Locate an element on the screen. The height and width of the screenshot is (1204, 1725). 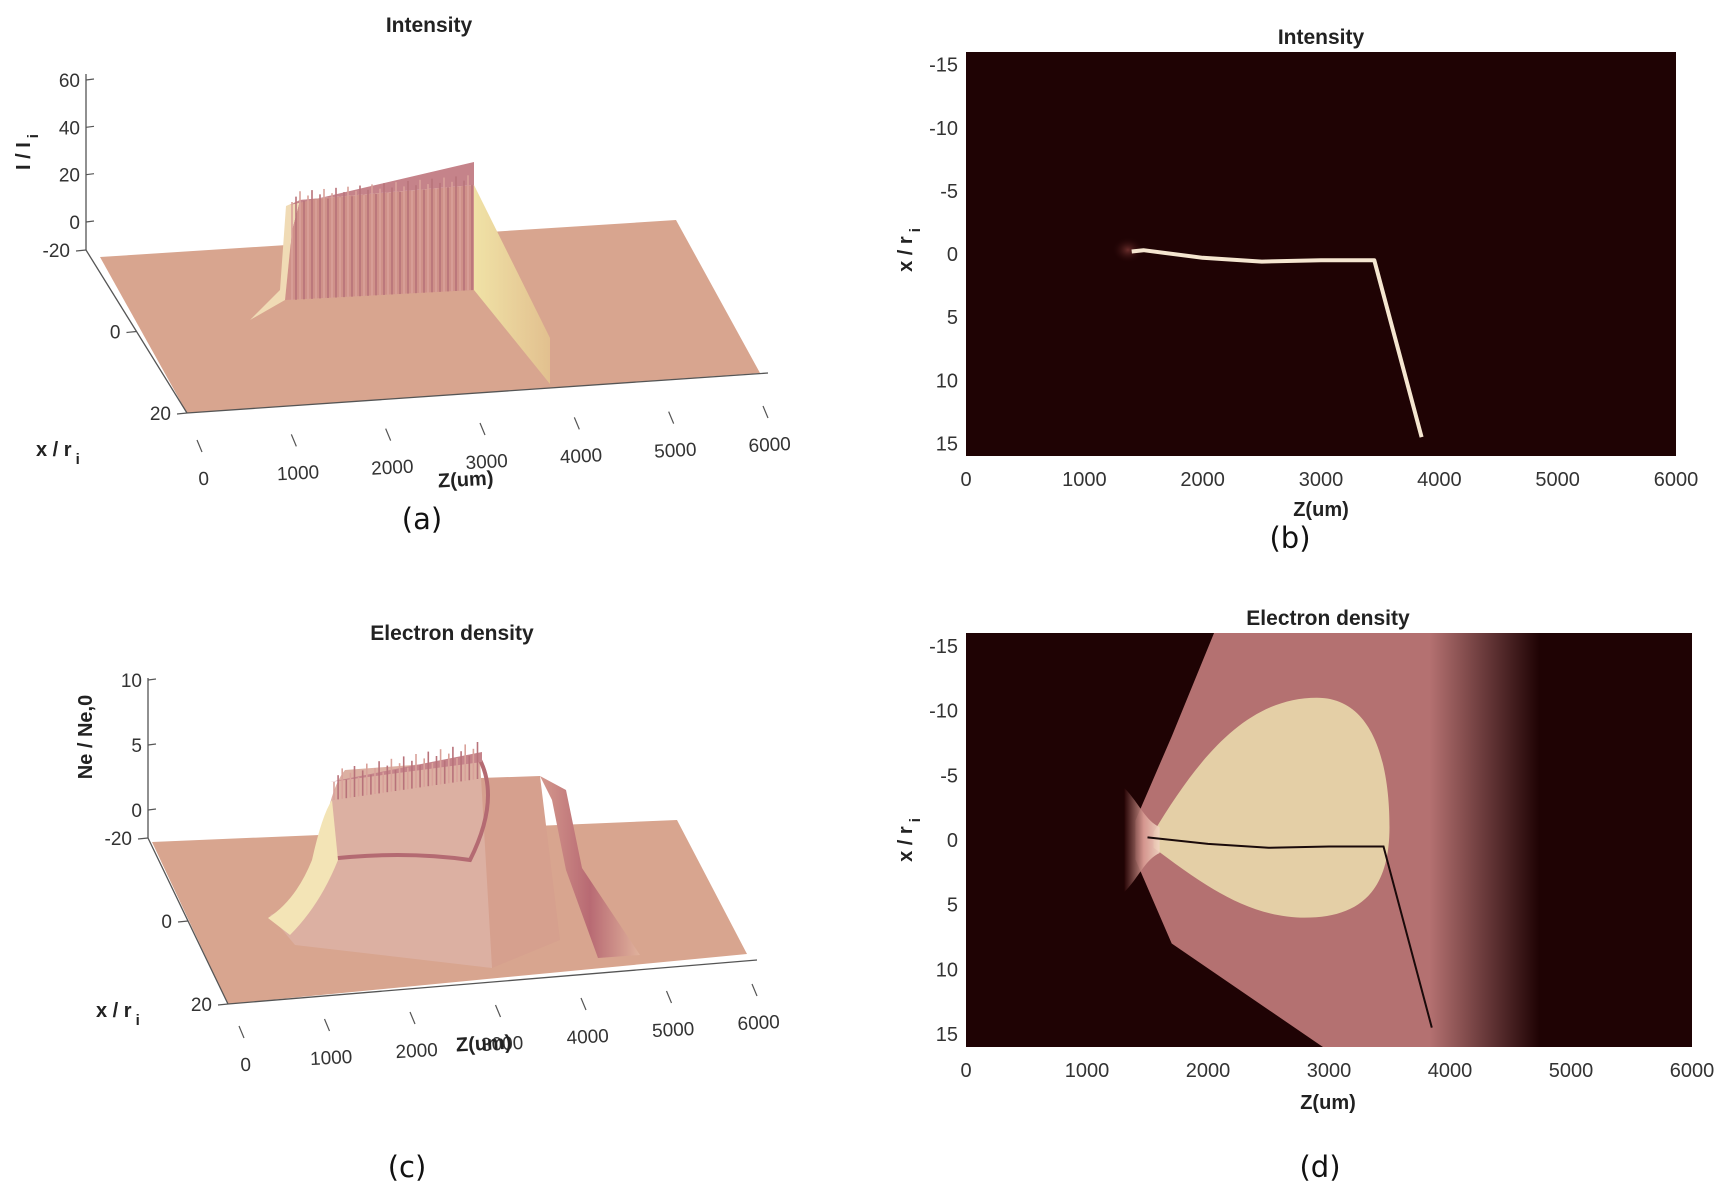
panel-b-caption: (b) is located at coordinates (1289, 538).